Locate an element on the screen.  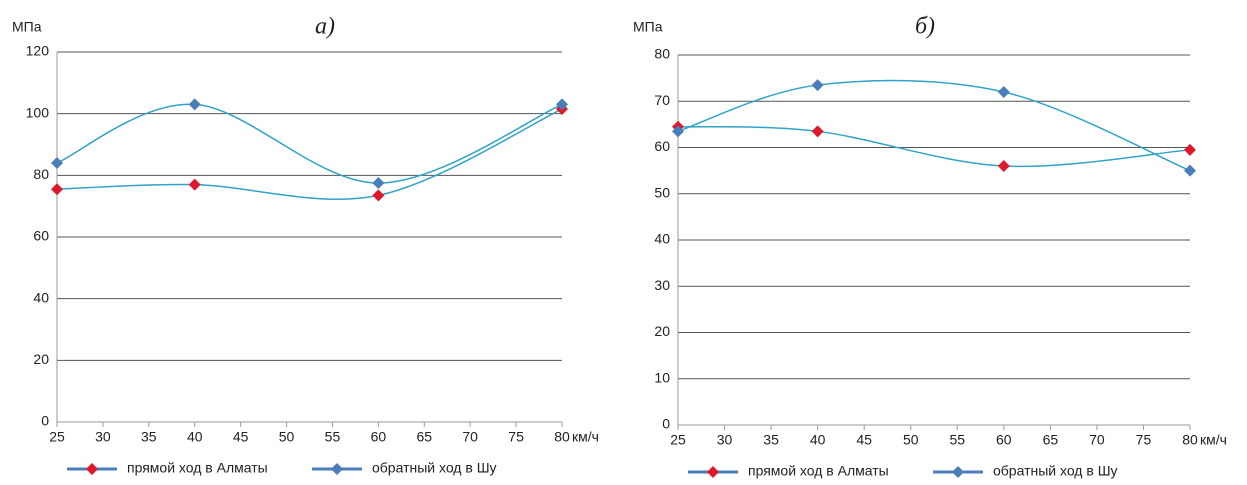
y-tick-label: 10 is located at coordinates (662, 377).